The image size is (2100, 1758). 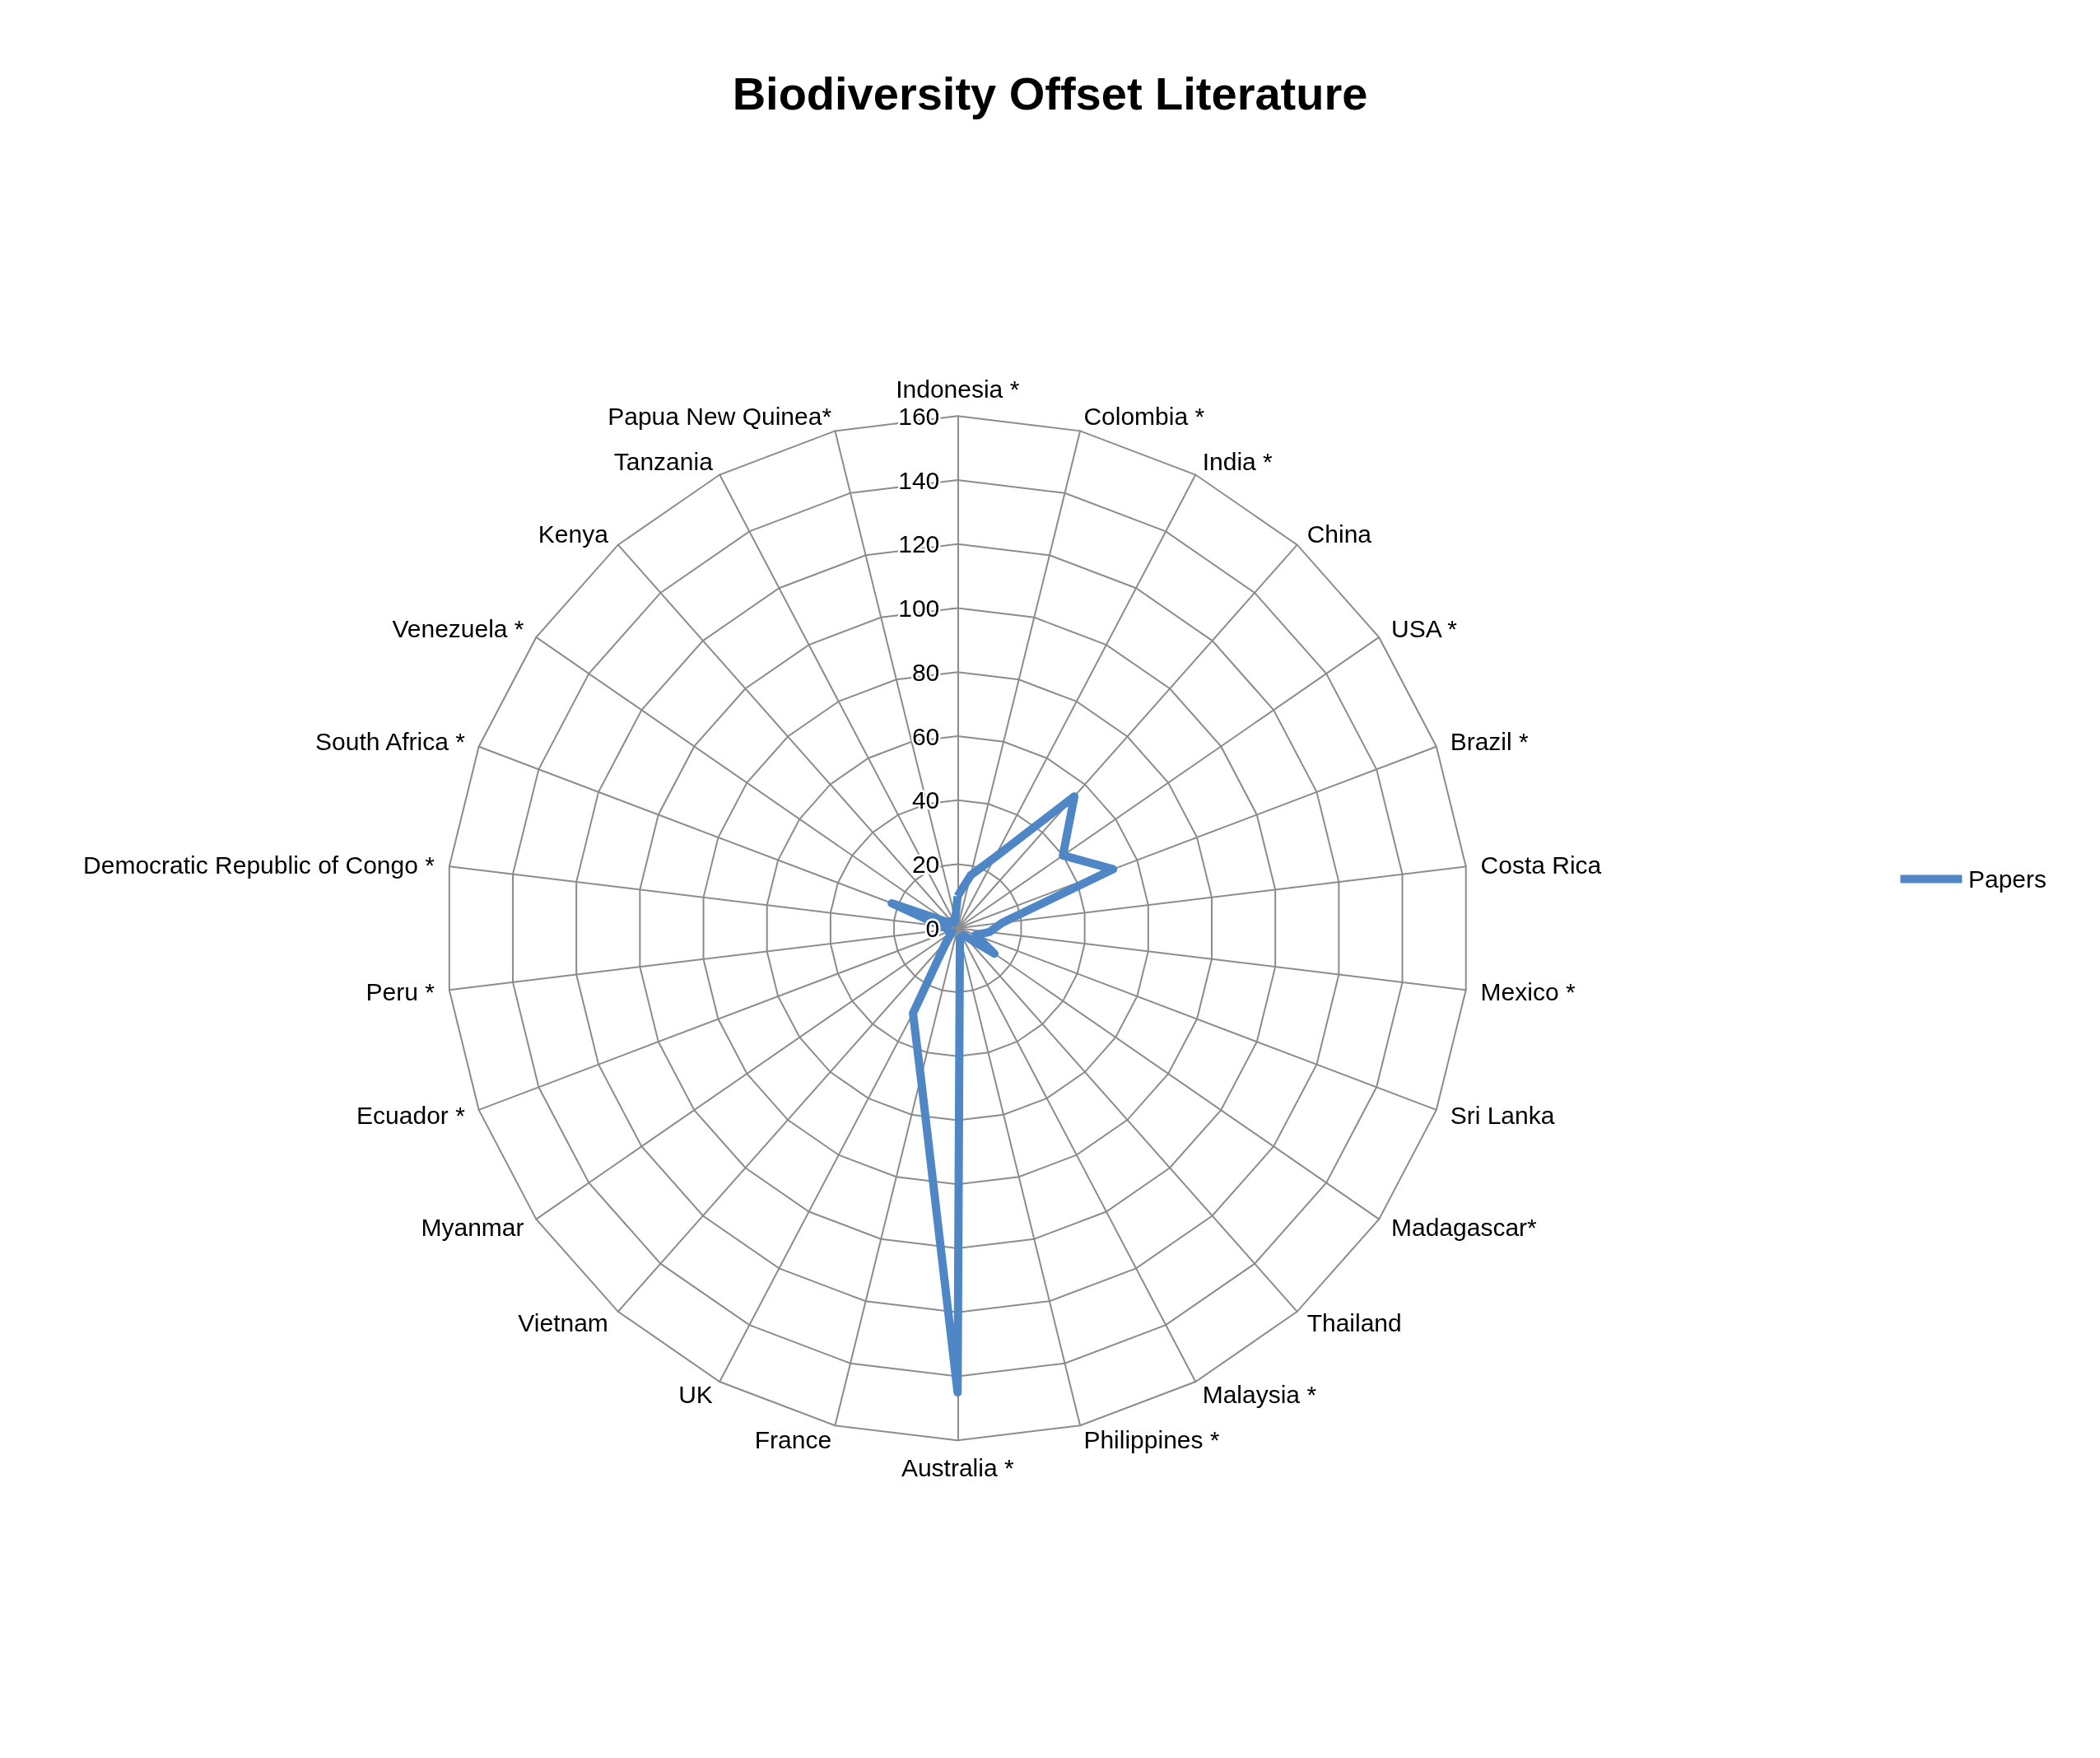 What do you see at coordinates (390, 741) in the screenshot?
I see `spoke-label: South Africa *` at bounding box center [390, 741].